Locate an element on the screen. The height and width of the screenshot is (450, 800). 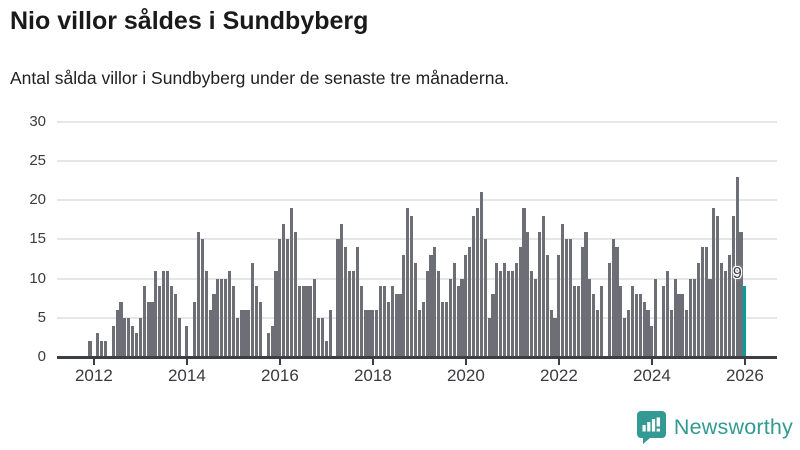
x-axis-label: 2022 is located at coordinates (558, 375).